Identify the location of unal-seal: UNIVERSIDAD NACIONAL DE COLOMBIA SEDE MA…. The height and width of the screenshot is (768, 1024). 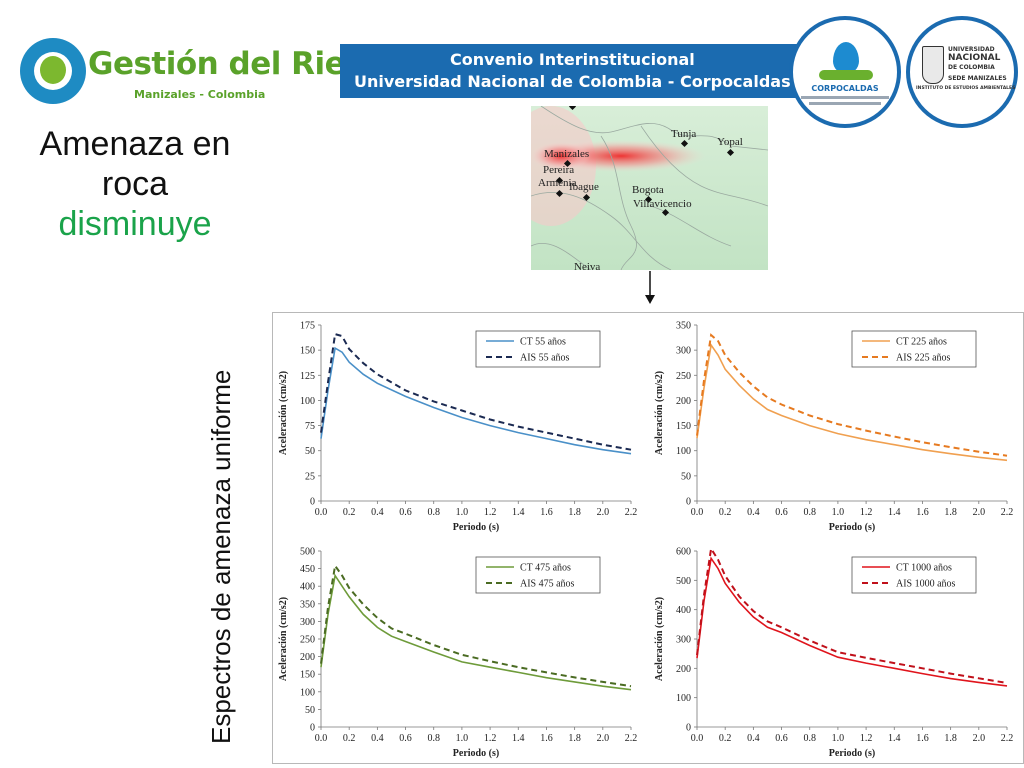
(962, 72).